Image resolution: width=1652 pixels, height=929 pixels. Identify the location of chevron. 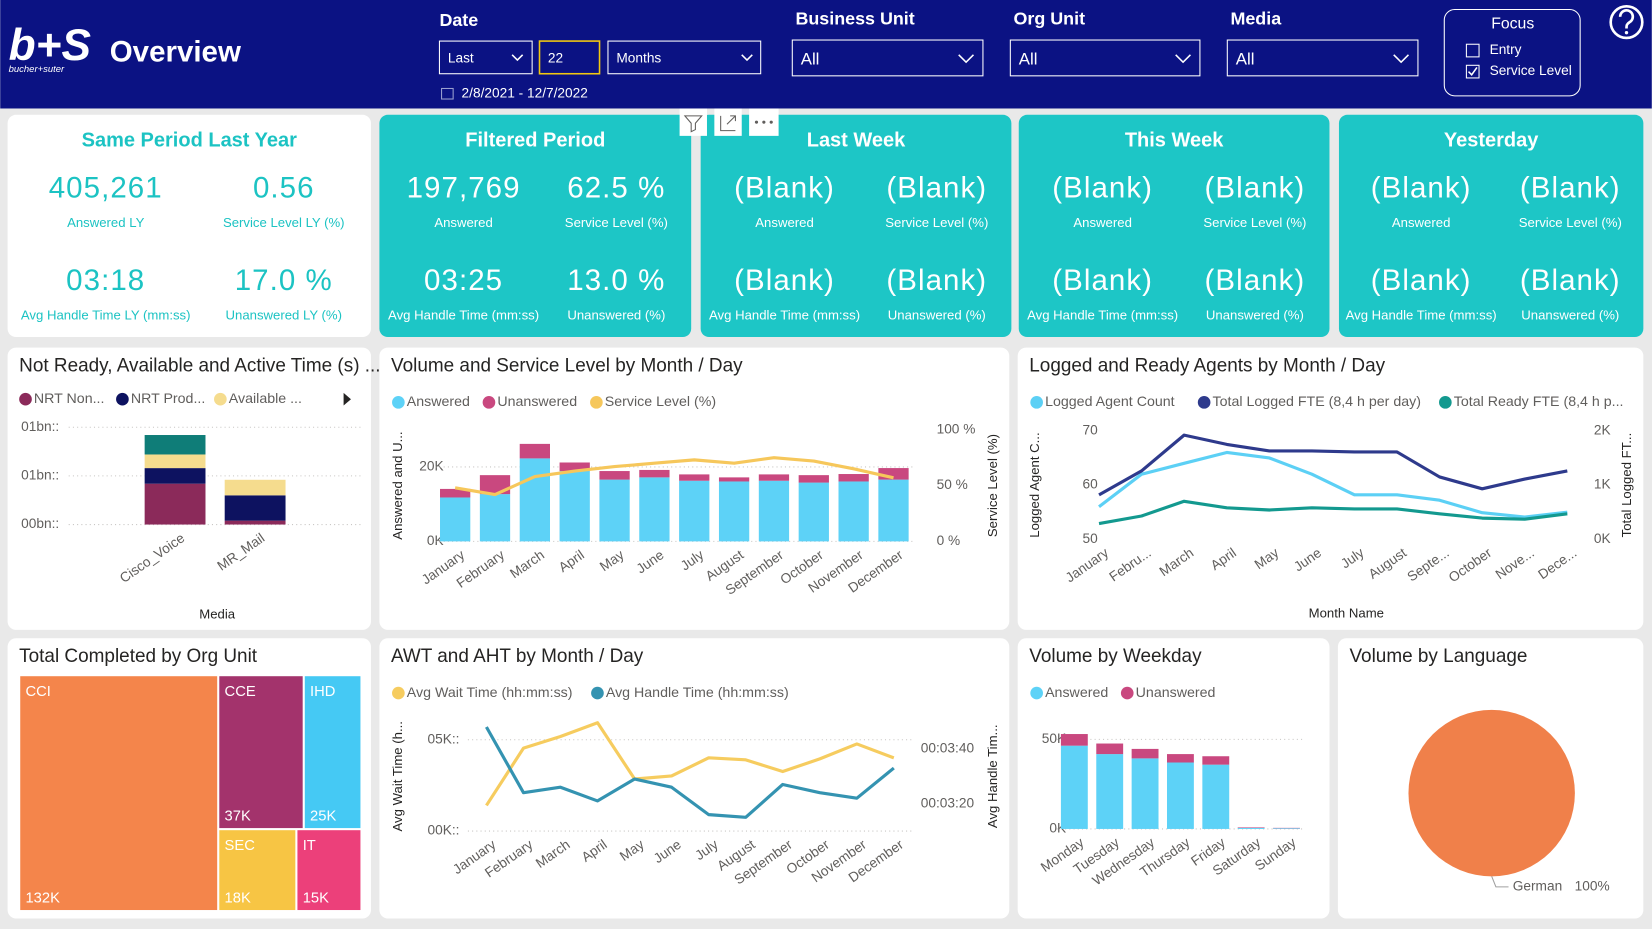
(1183, 59).